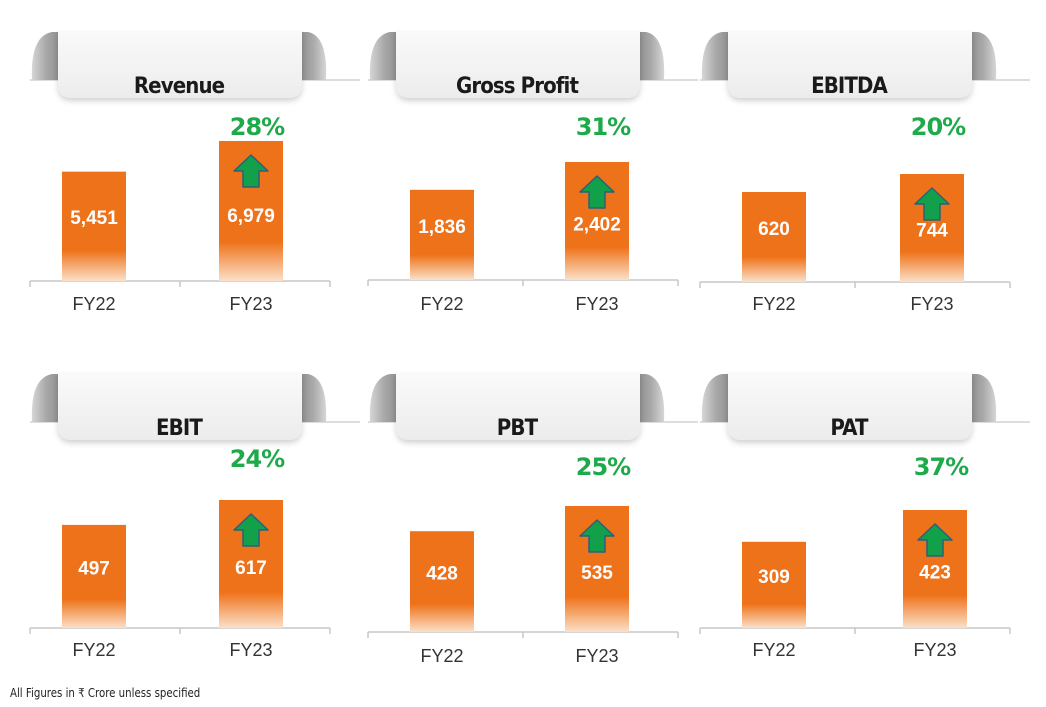 The image size is (1046, 707). What do you see at coordinates (597, 573) in the screenshot?
I see `value-label: 535` at bounding box center [597, 573].